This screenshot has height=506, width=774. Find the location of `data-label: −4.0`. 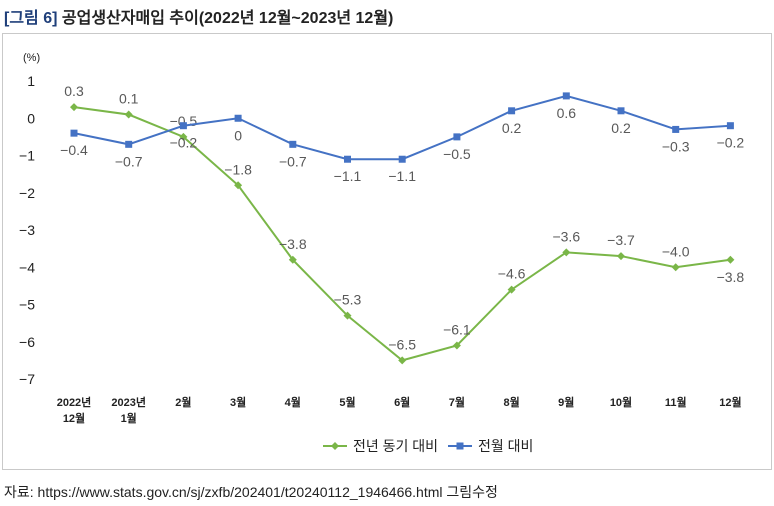

data-label: −4.0 is located at coordinates (676, 251).